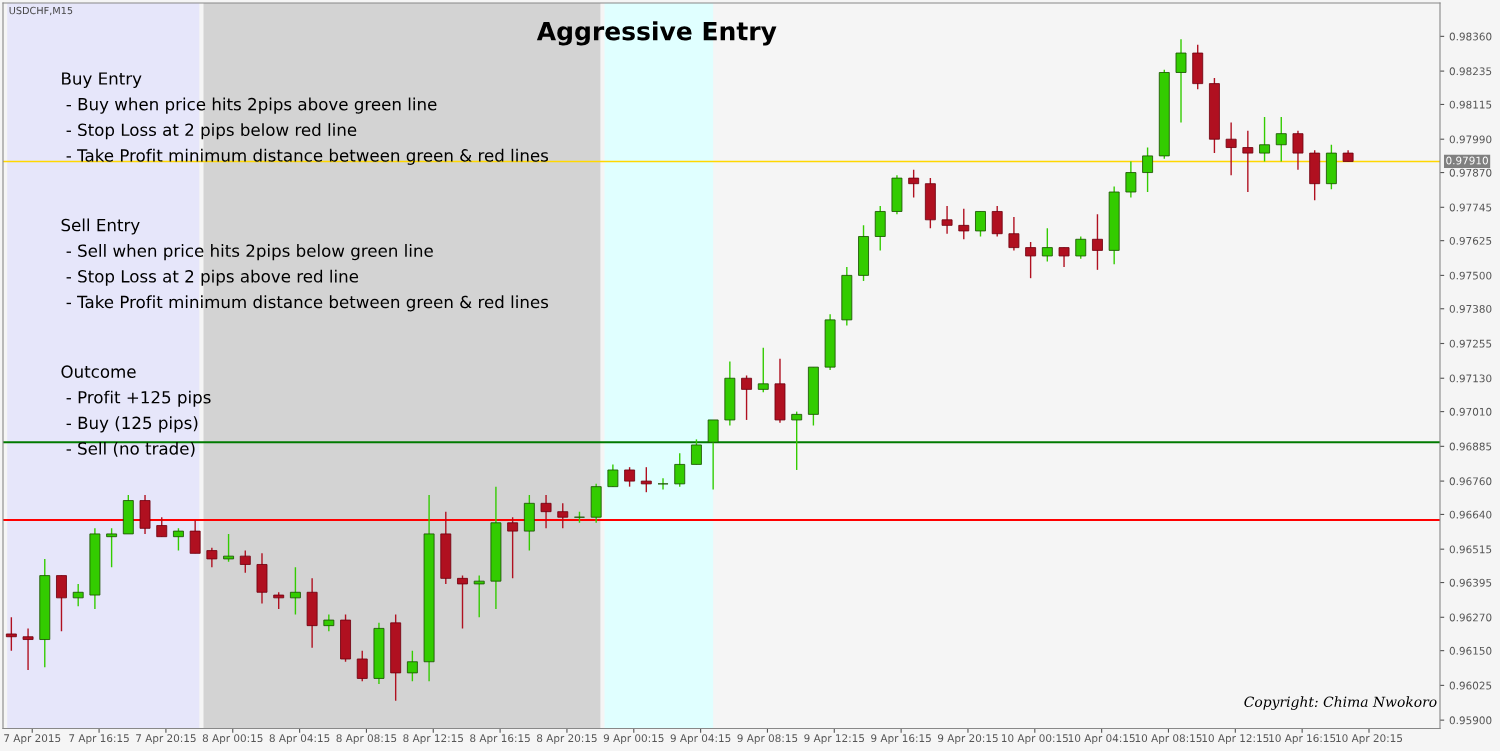 Image resolution: width=1500 pixels, height=751 pixels. What do you see at coordinates (767, 739) in the screenshot?
I see `x-tick-label: 9 Apr 08:15` at bounding box center [767, 739].